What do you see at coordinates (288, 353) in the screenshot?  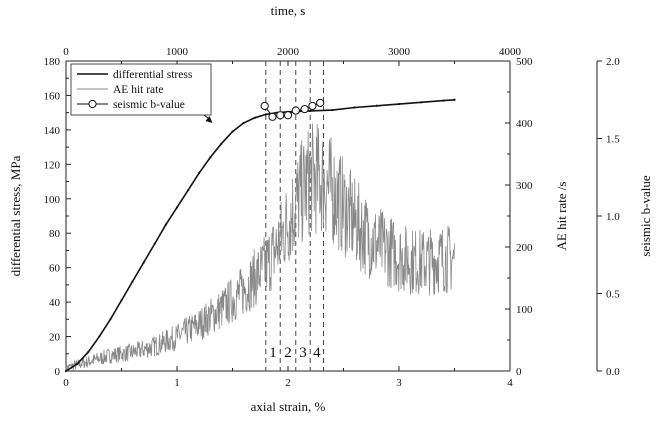 I see `phase-label: 2` at bounding box center [288, 353].